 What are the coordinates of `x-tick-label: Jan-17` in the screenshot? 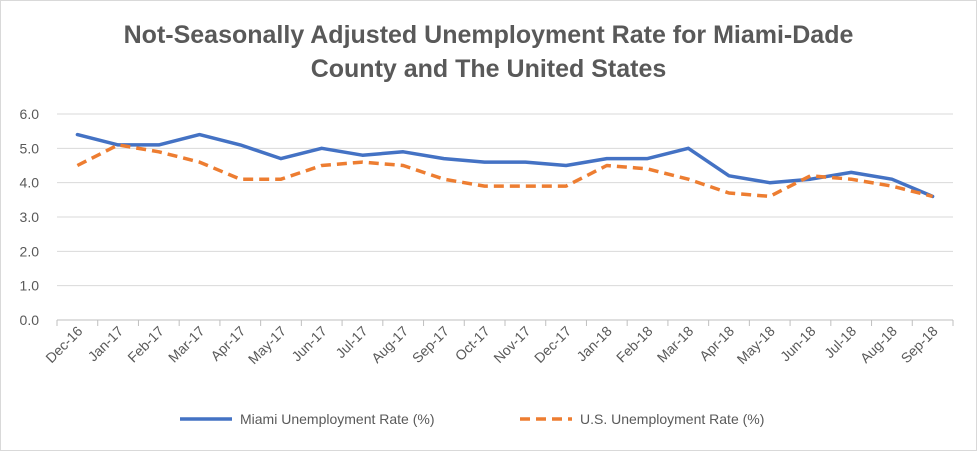 It's located at (106, 344).